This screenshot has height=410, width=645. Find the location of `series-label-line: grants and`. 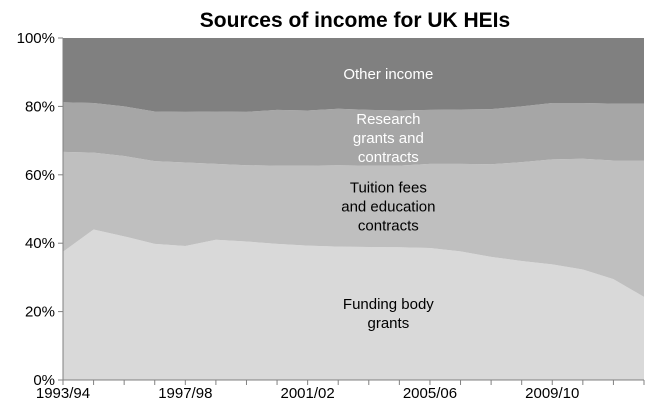

series-label-line: grants and is located at coordinates (388, 138).